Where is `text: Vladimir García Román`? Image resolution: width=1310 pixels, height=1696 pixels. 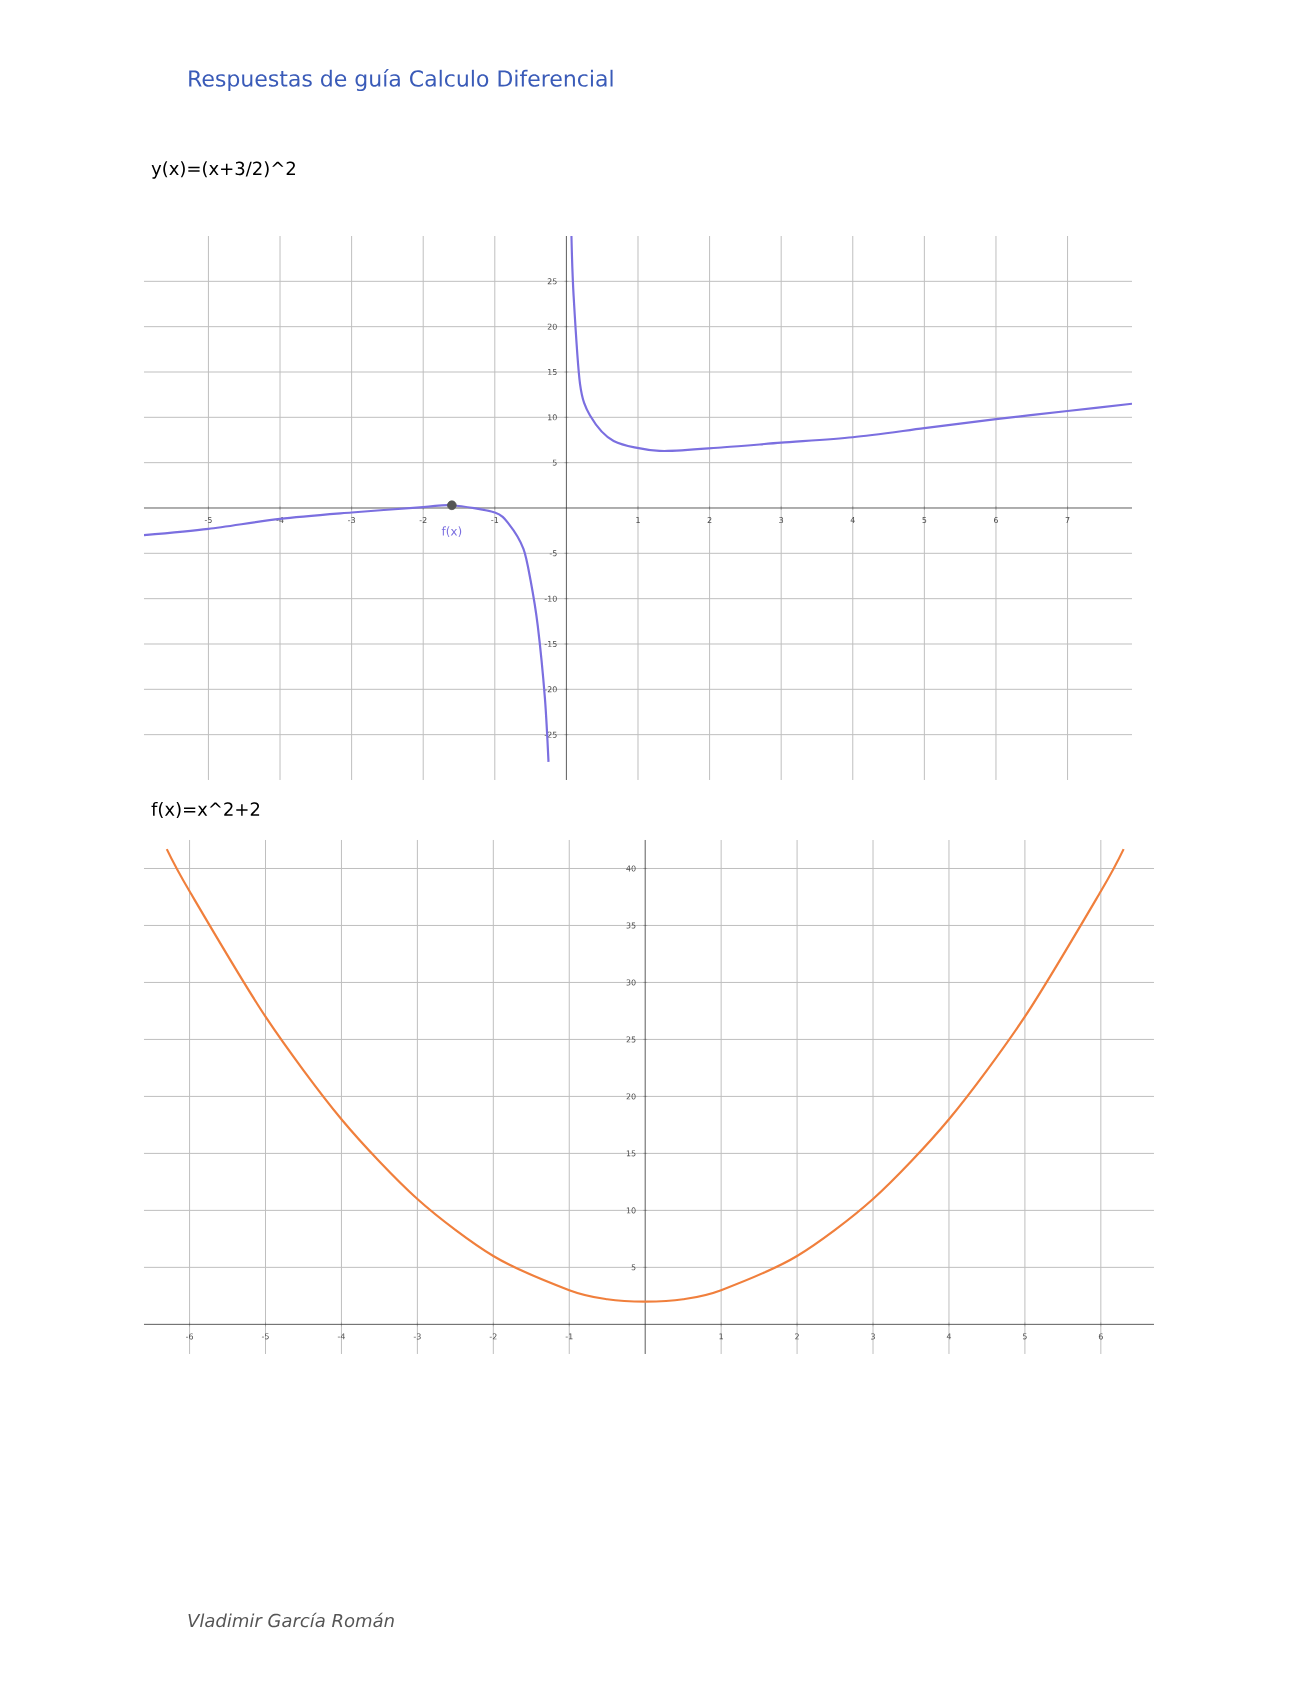 text: Vladimir García Román is located at coordinates (291, 1620).